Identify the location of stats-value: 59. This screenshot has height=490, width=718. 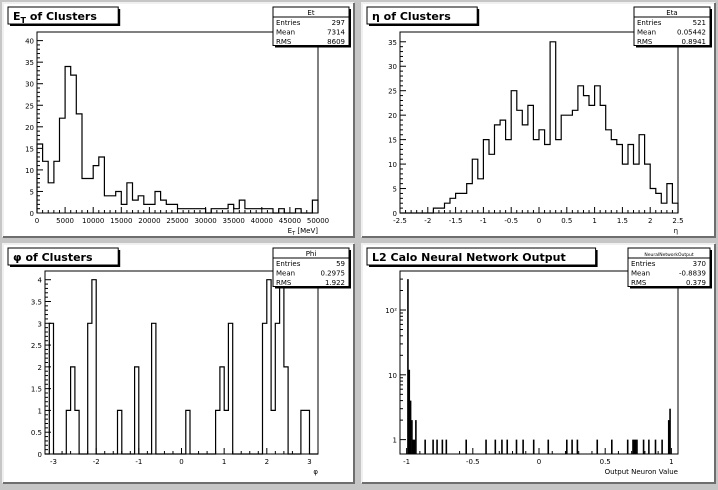
(340, 264).